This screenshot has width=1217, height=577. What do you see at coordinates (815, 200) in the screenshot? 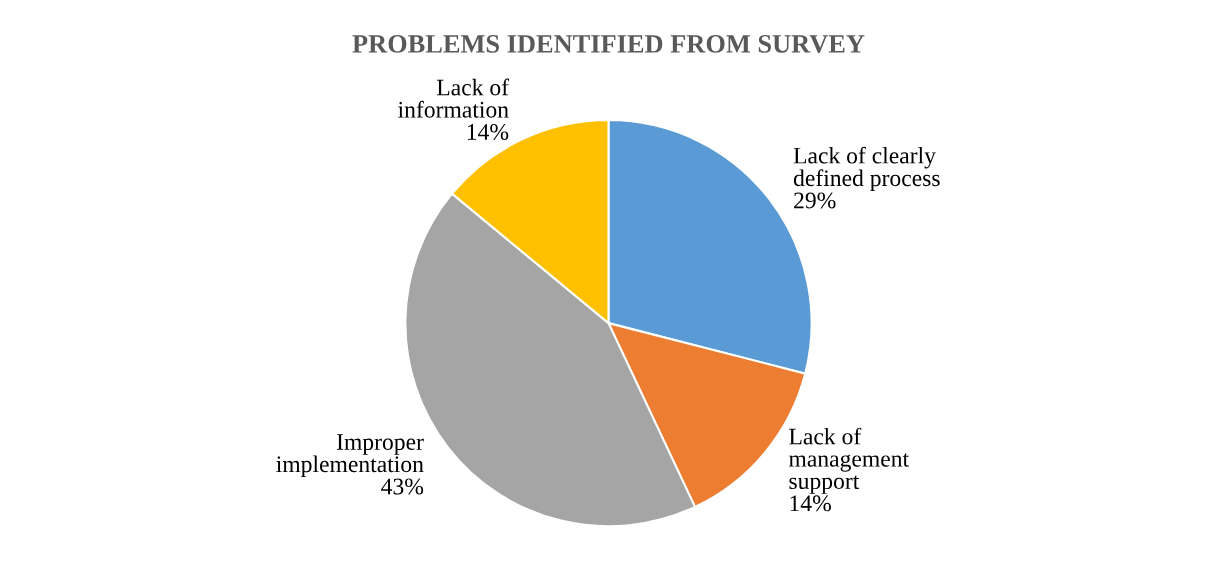
I see `data-label: 29%` at bounding box center [815, 200].